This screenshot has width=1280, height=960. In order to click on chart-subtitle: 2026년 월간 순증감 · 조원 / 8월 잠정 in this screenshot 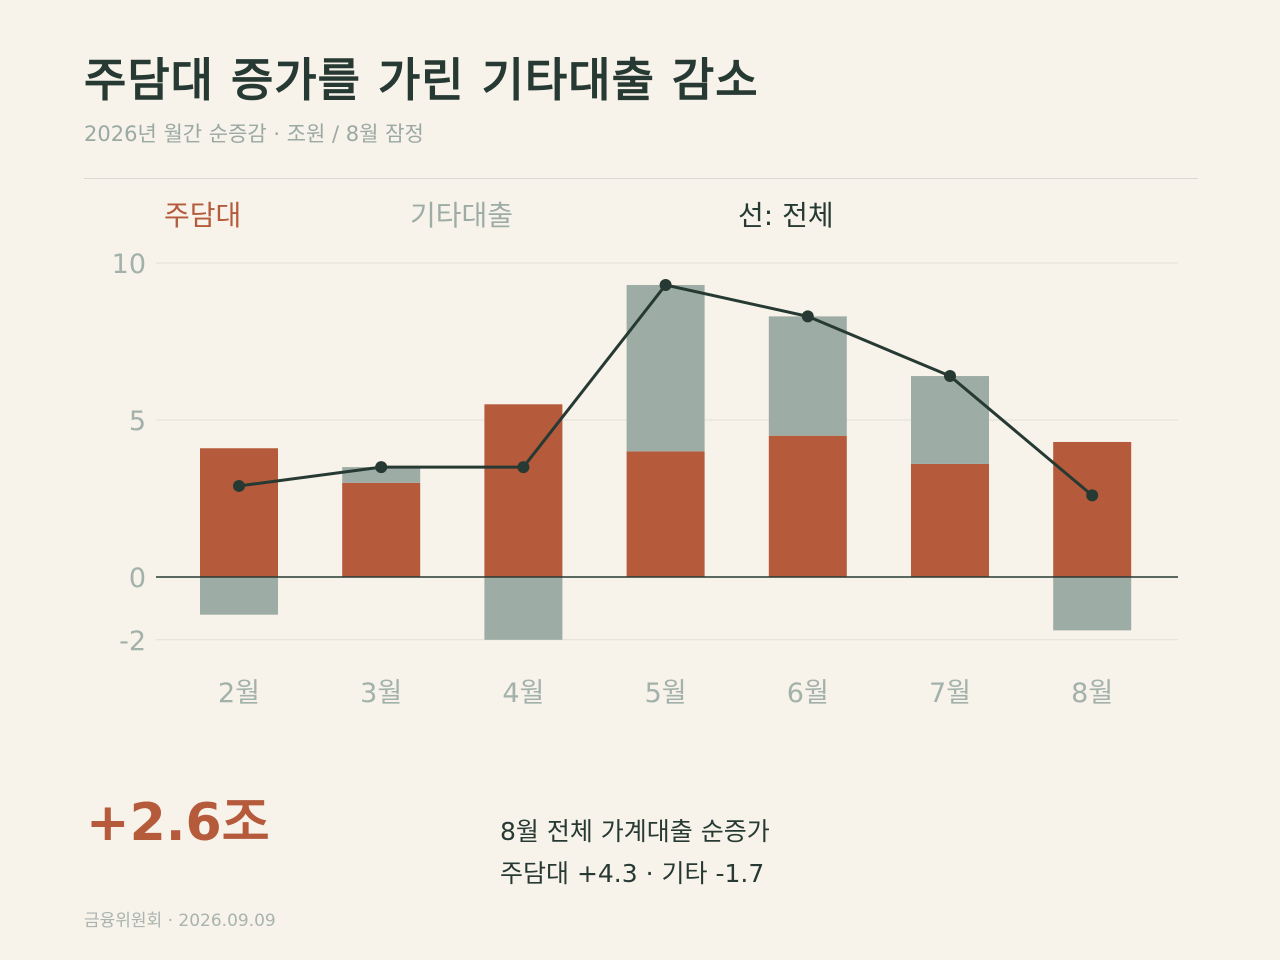, I will do `click(254, 134)`.